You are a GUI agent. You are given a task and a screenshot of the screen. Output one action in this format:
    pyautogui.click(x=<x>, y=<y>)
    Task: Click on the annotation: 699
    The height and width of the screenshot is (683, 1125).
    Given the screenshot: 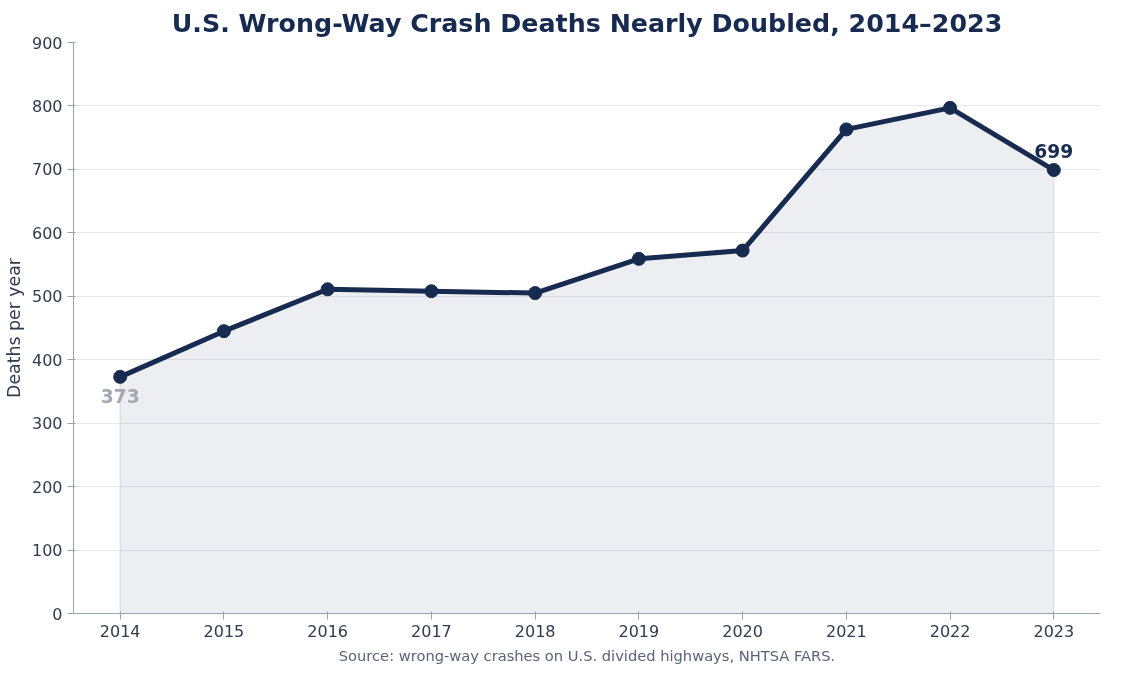 What is the action you would take?
    pyautogui.click(x=1054, y=152)
    